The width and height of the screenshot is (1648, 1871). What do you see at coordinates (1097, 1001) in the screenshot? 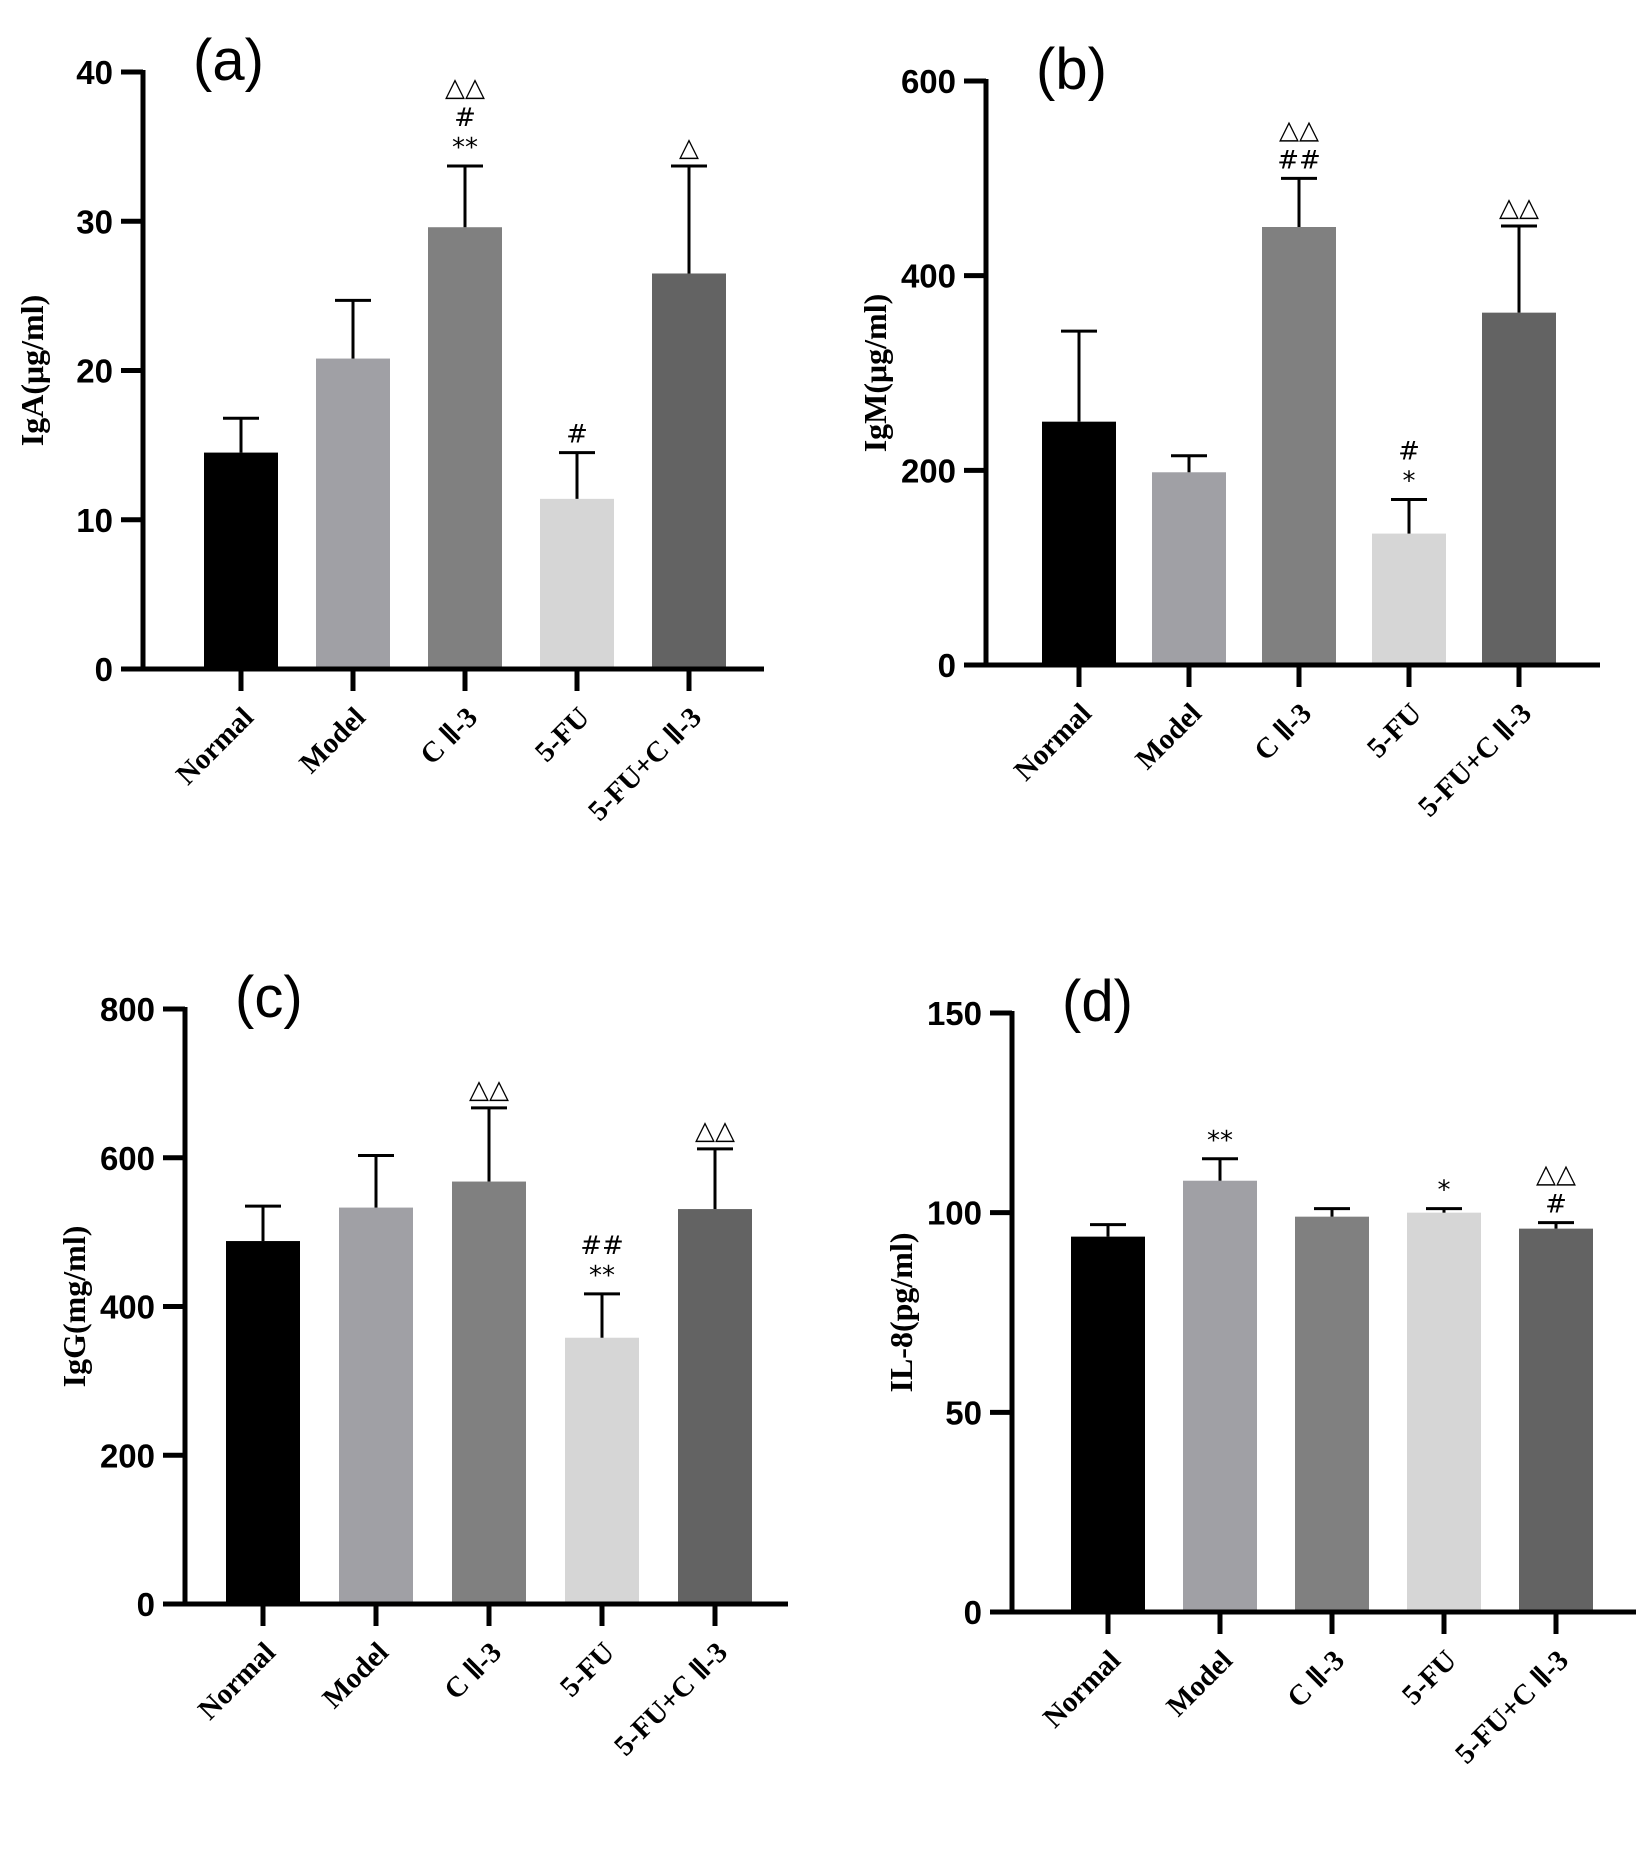
I see `panel-label: (d)` at bounding box center [1097, 1001].